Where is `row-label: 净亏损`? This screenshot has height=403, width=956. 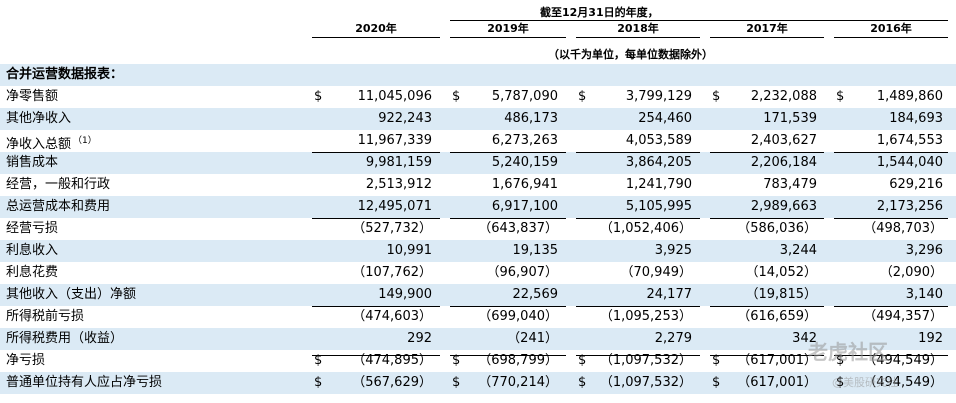 row-label: 净亏损 is located at coordinates (25, 361).